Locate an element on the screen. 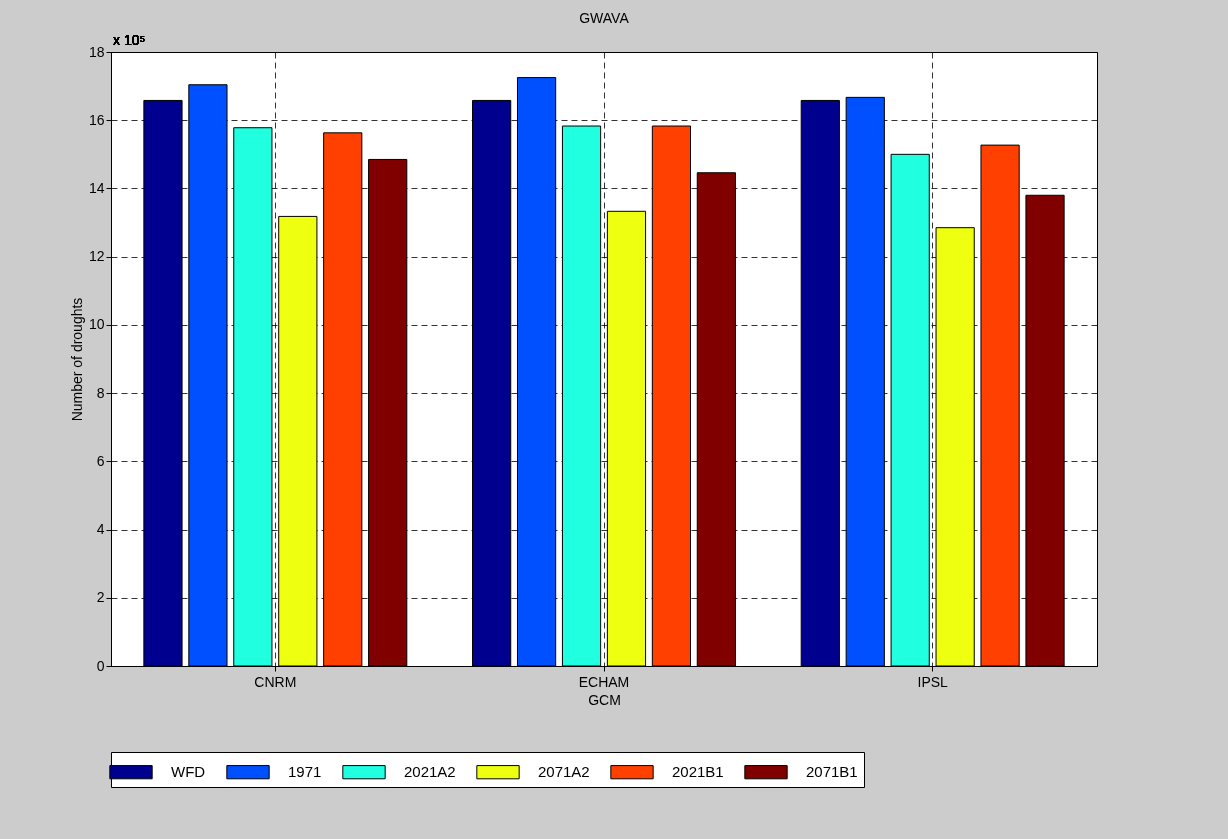 This screenshot has height=839, width=1228. y-tick-label: 12 is located at coordinates (96, 256).